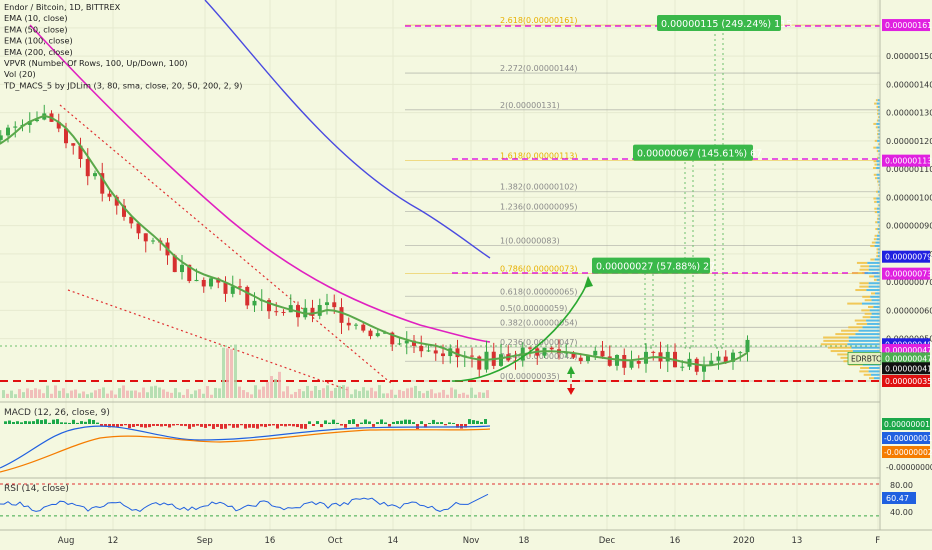 The height and width of the screenshot is (550, 932). Describe the element at coordinates (270, 541) in the screenshot. I see `x-tick-label: 16` at that location.